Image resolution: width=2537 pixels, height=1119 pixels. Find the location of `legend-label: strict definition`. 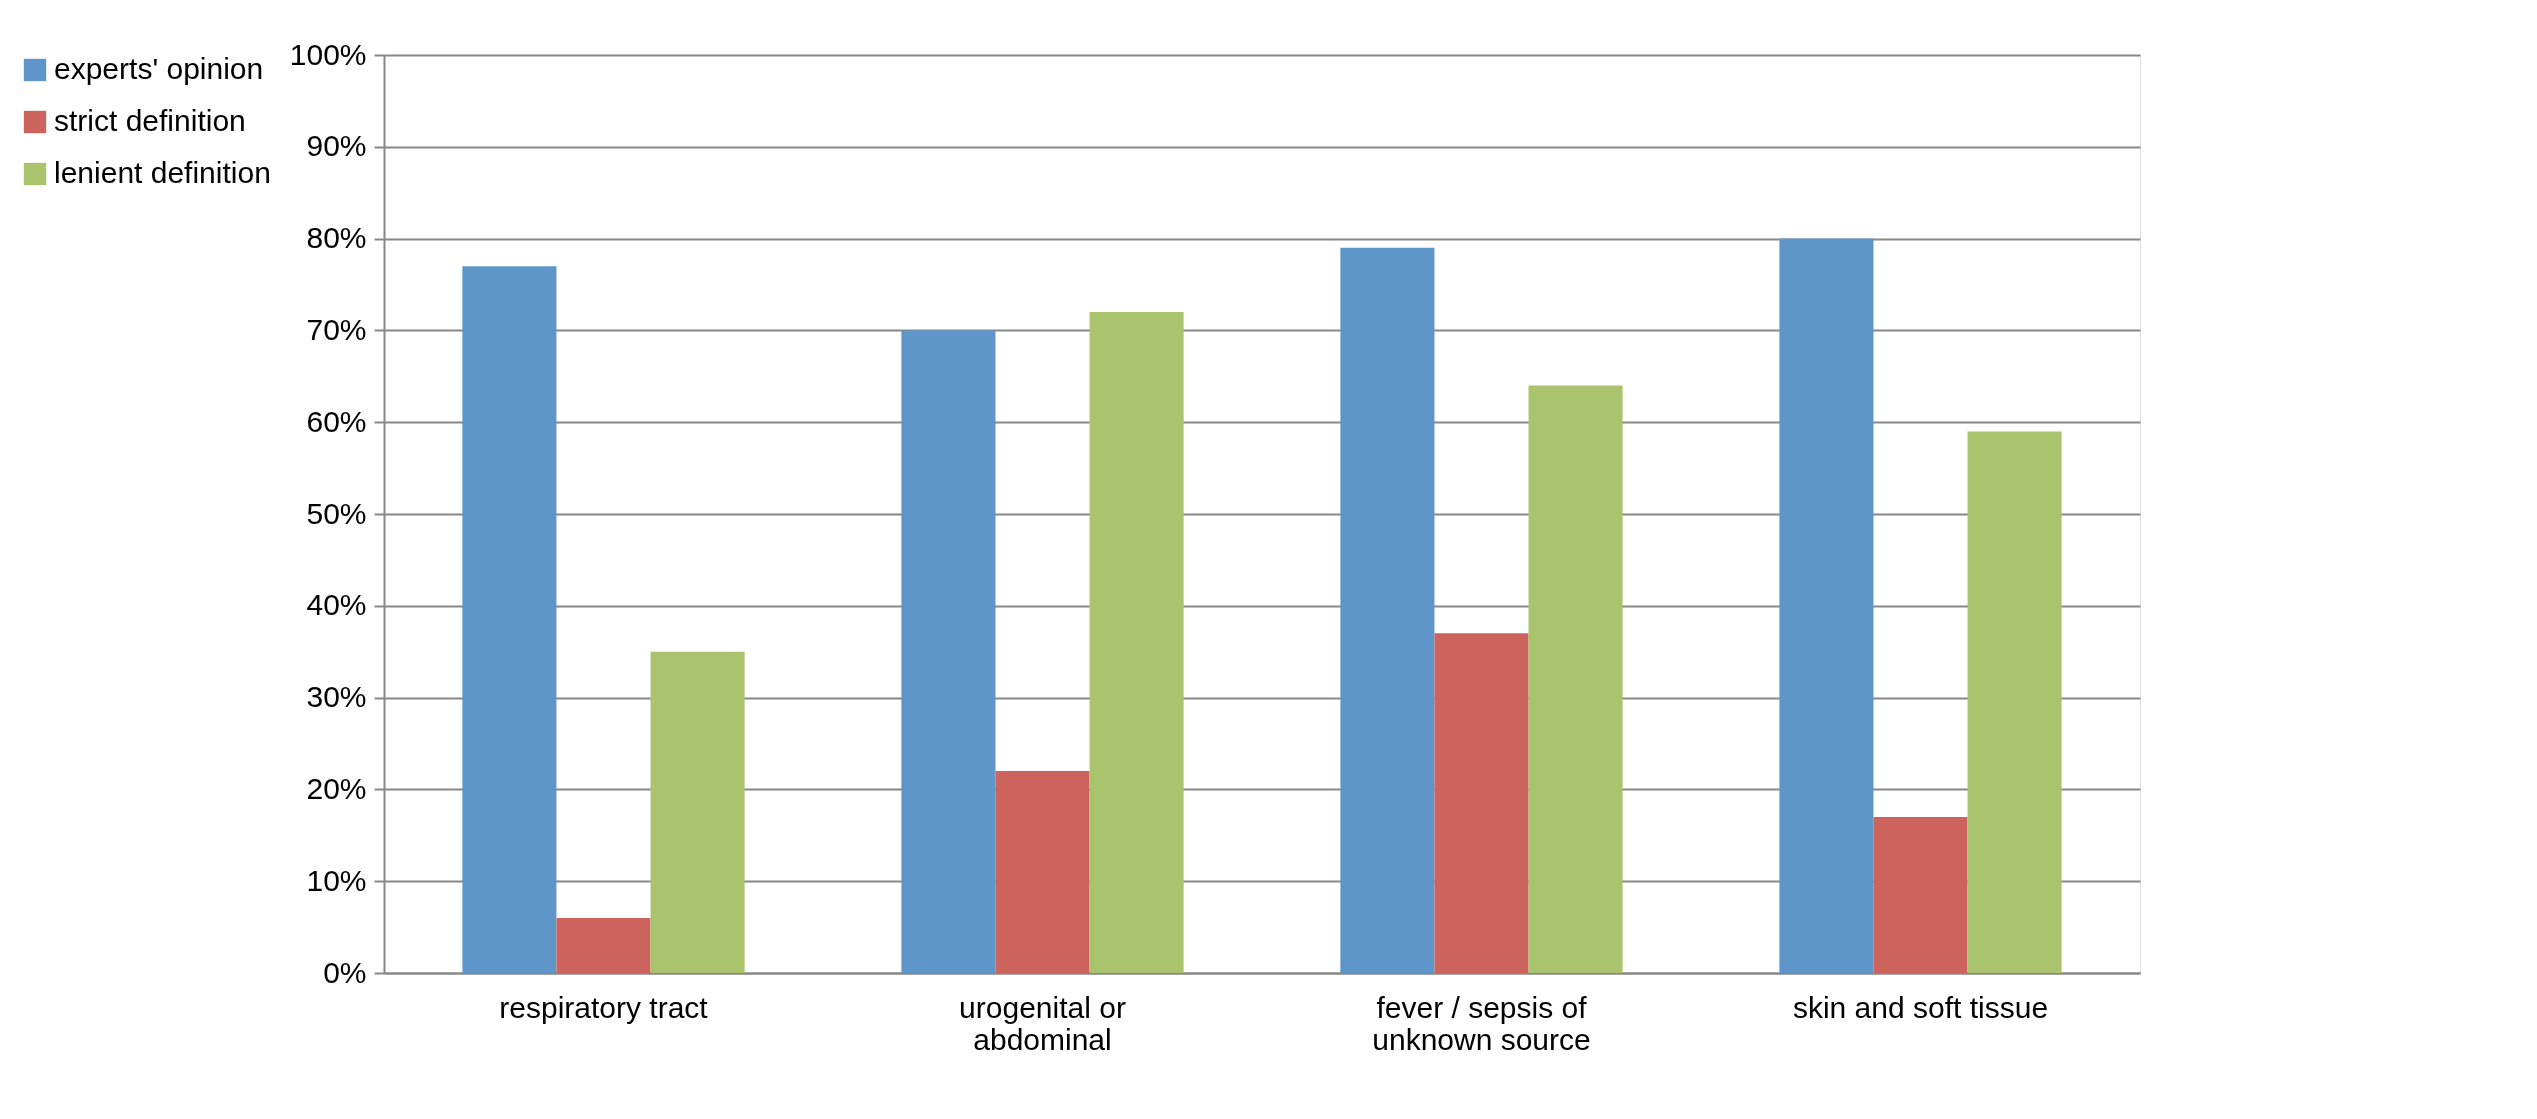

legend-label: strict definition is located at coordinates (150, 120).